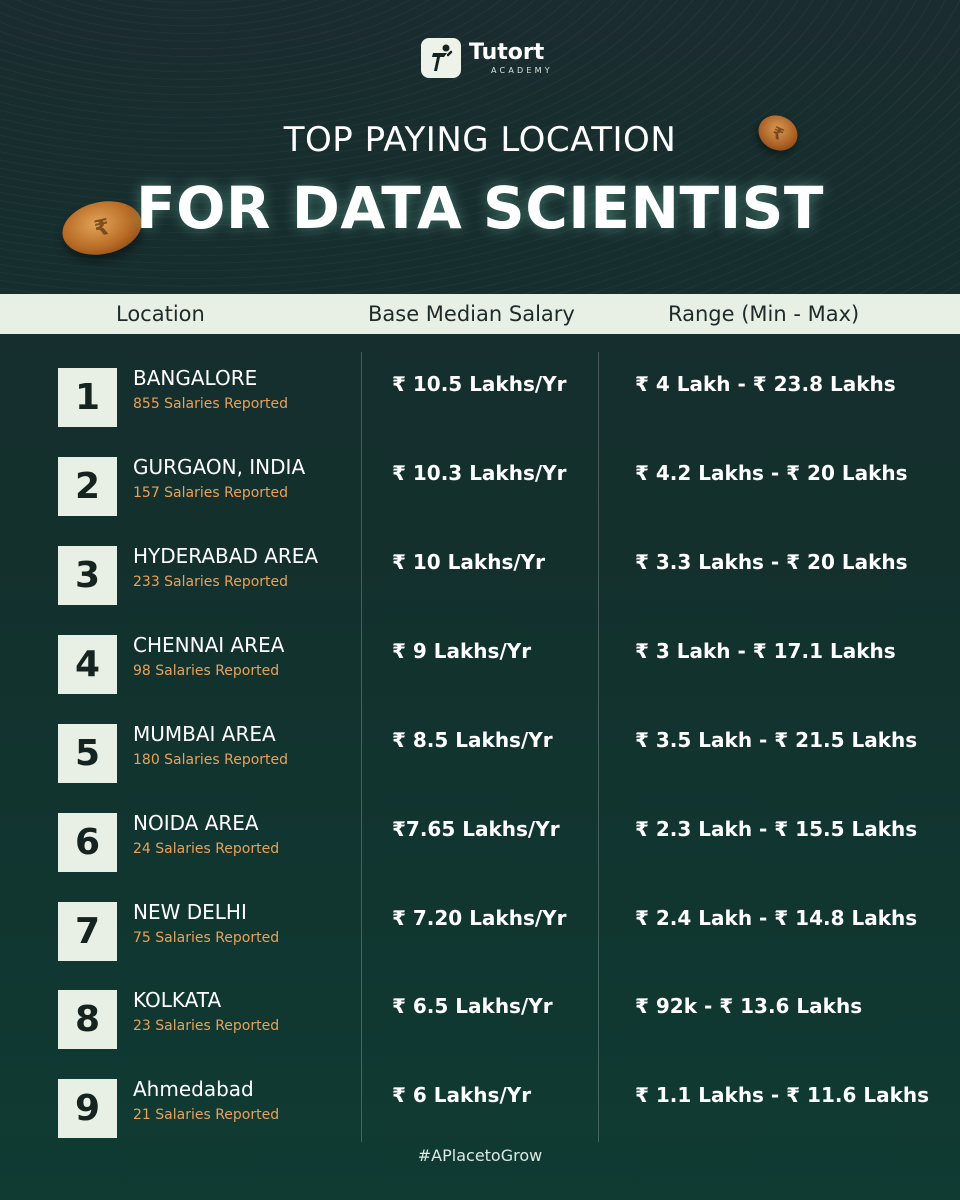 The height and width of the screenshot is (1200, 960). I want to click on median-salary: ₹ 9 Lakhs/Yr, so click(462, 651).